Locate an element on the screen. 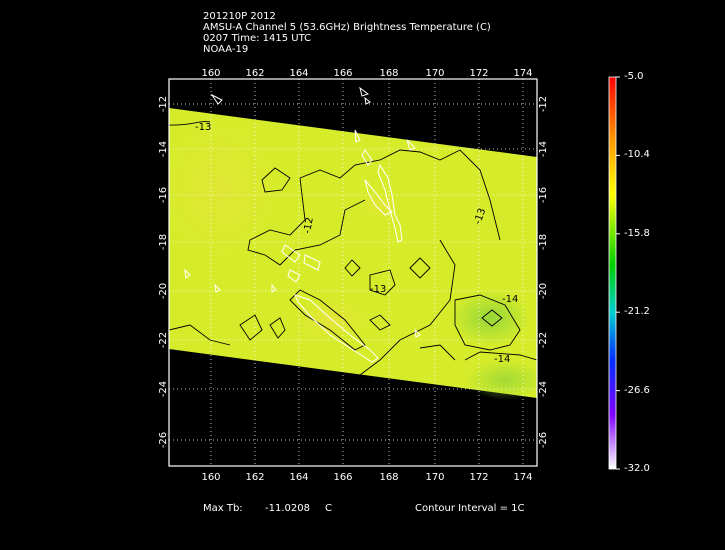 The image size is (725, 550). lon-label-bottom: 168 is located at coordinates (388, 477).